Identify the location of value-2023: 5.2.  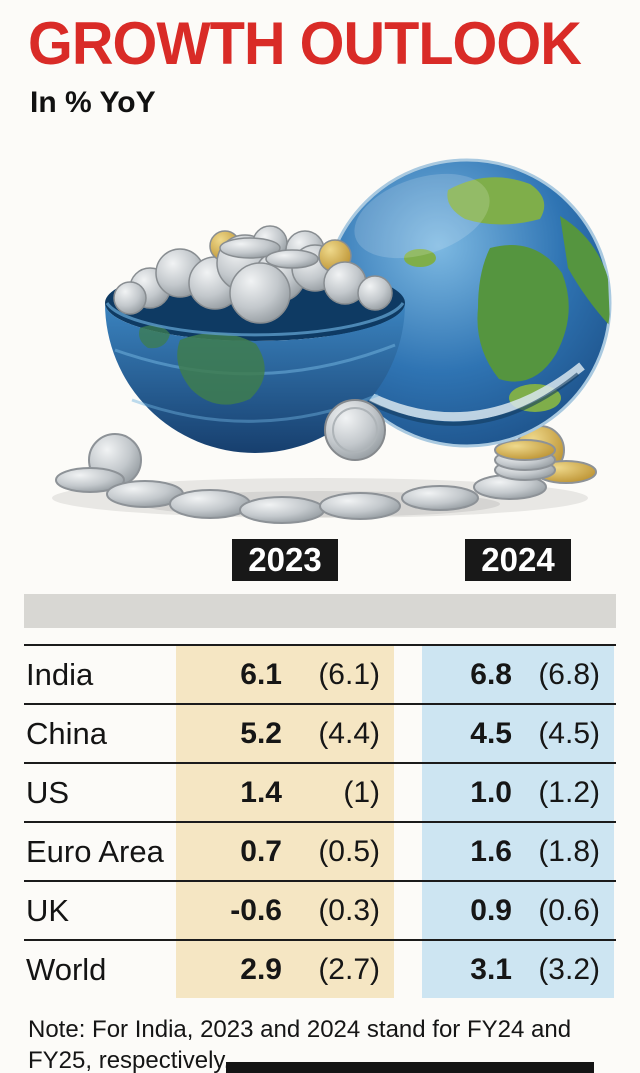
(232, 733).